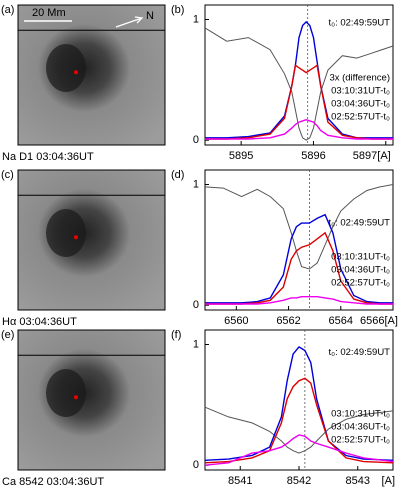 This screenshot has width=400, height=495. Describe the element at coordinates (176, 335) in the screenshot. I see `panel-label: (f)` at that location.